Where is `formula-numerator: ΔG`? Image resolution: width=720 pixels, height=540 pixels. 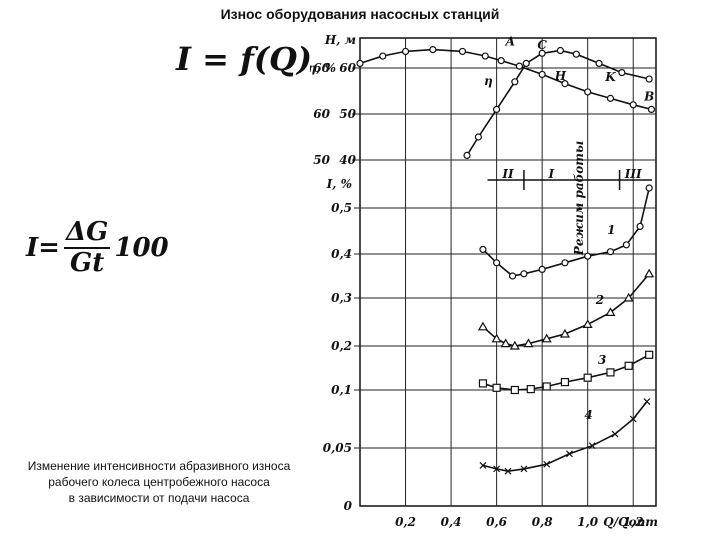
formula-numerator: ΔG is located at coordinates (87, 233).